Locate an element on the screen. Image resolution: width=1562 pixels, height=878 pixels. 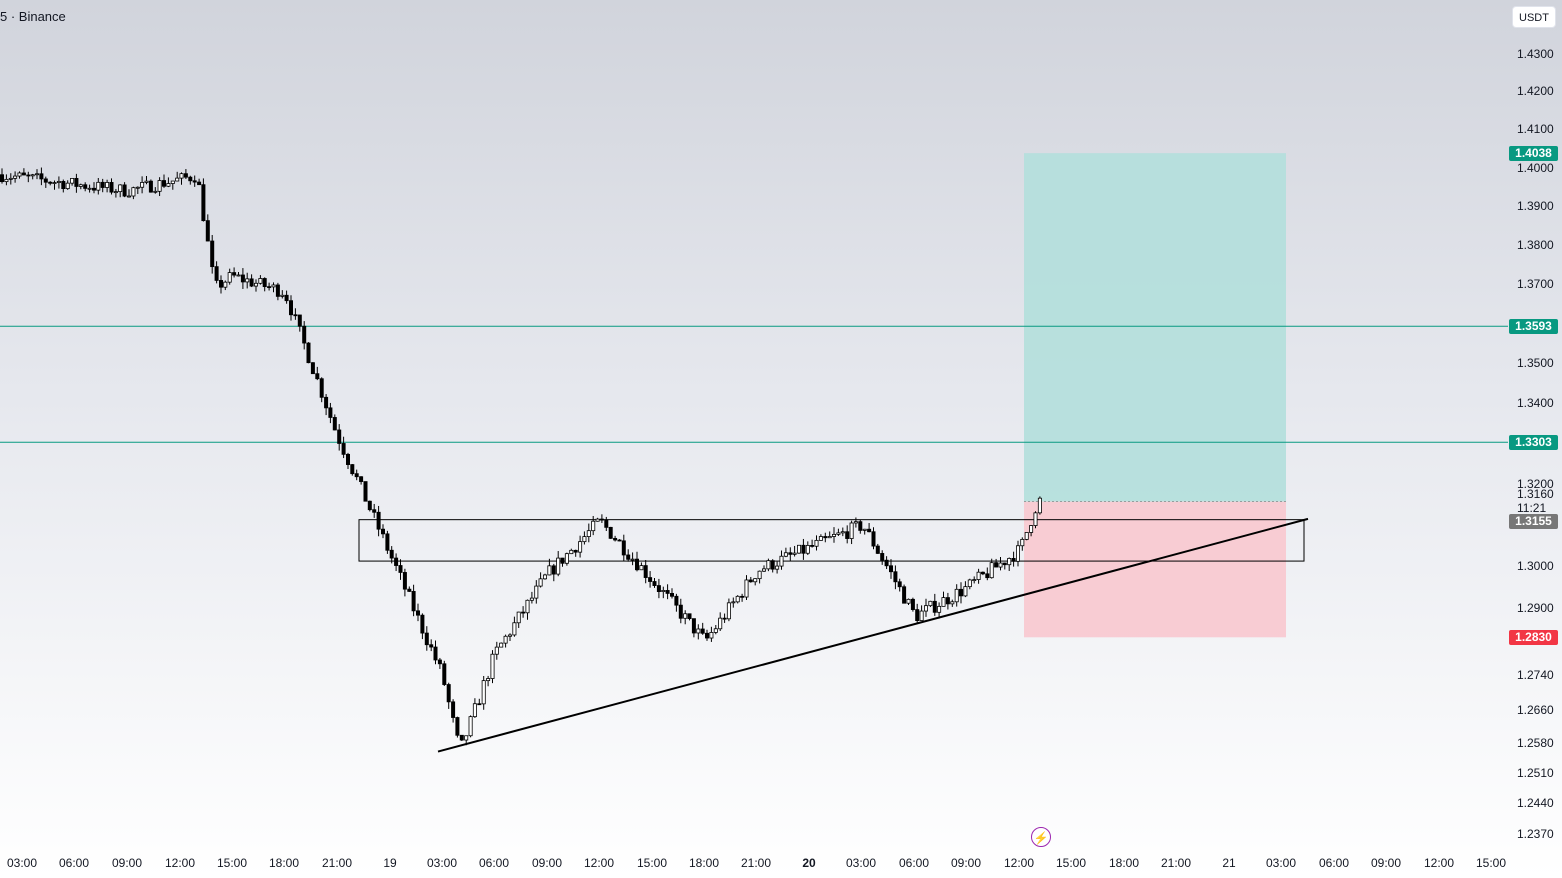
price-tick-label: 1.2440 is located at coordinates (1535, 803).